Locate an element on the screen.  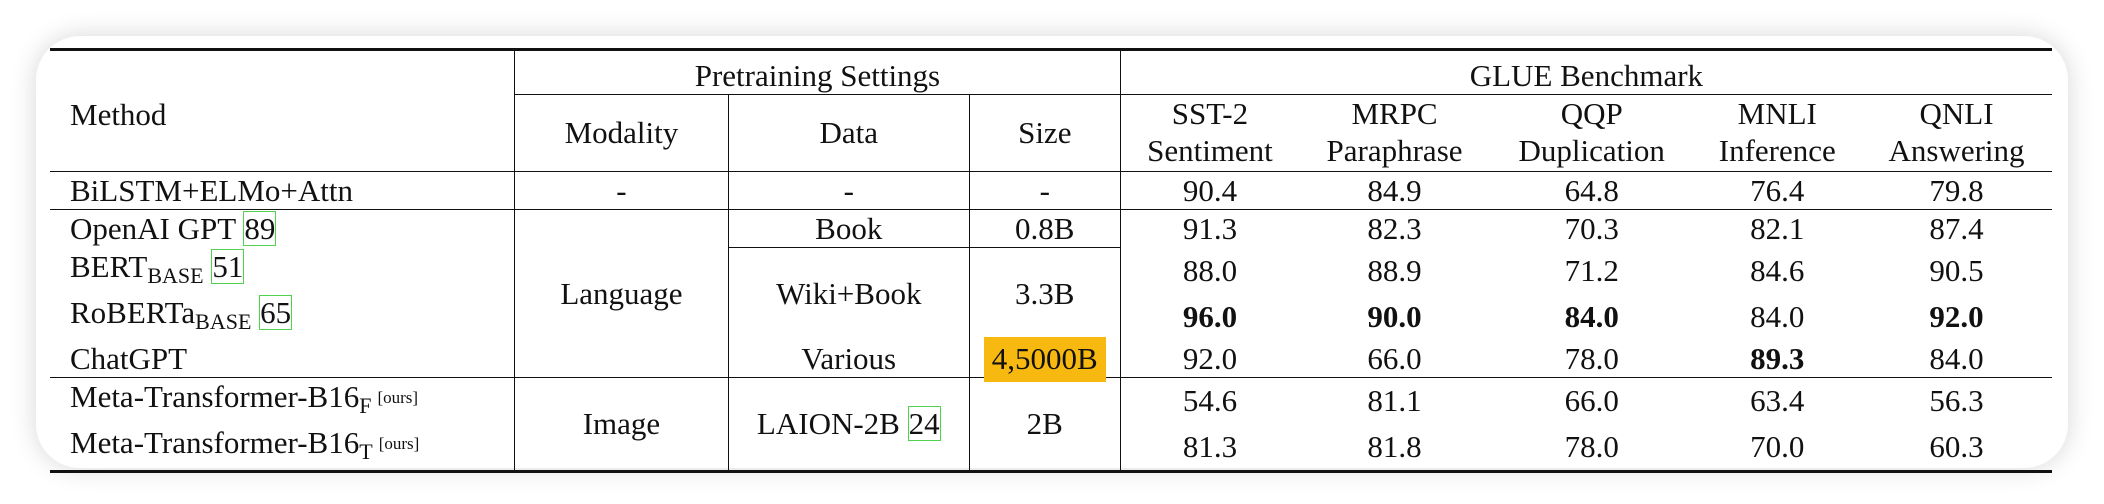
size-cell: 3.3B is located at coordinates (1045, 293).